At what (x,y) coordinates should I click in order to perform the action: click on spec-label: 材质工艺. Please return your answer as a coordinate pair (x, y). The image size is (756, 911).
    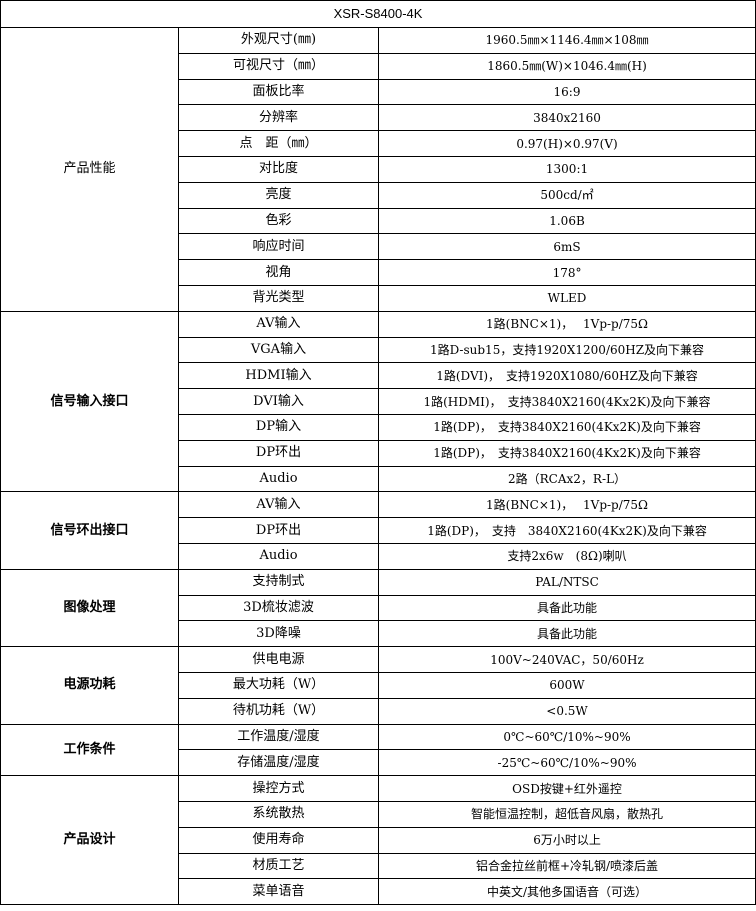
    Looking at the image, I should click on (278, 866).